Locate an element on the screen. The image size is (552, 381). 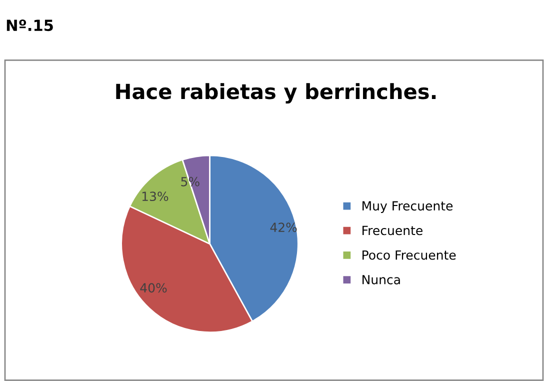
data-label: 40% is located at coordinates (153, 288).